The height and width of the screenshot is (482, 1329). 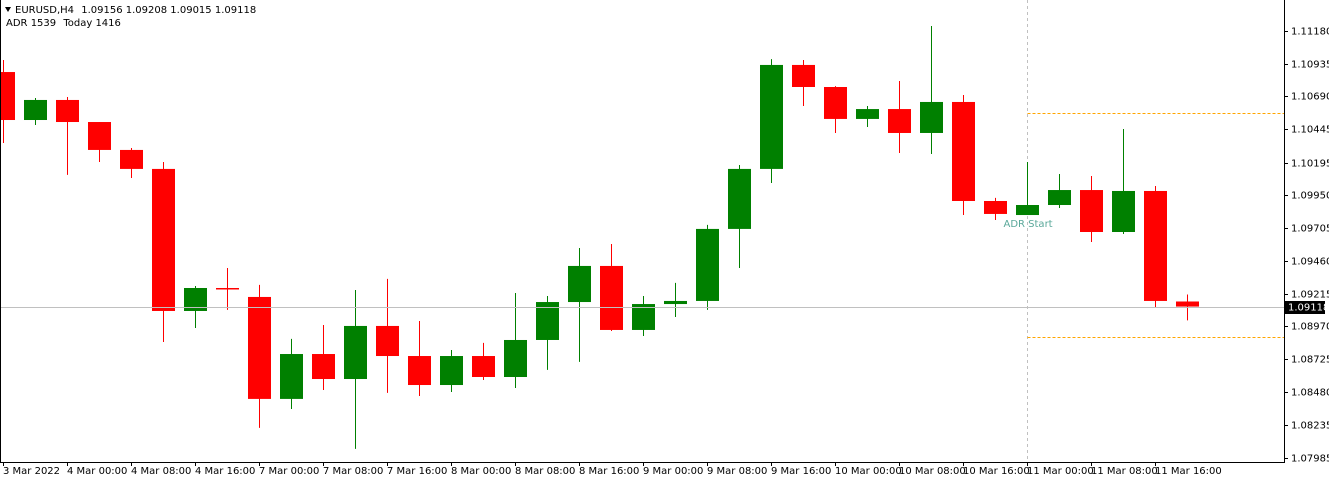 What do you see at coordinates (43, 23) in the screenshot?
I see `adr-value: 1539` at bounding box center [43, 23].